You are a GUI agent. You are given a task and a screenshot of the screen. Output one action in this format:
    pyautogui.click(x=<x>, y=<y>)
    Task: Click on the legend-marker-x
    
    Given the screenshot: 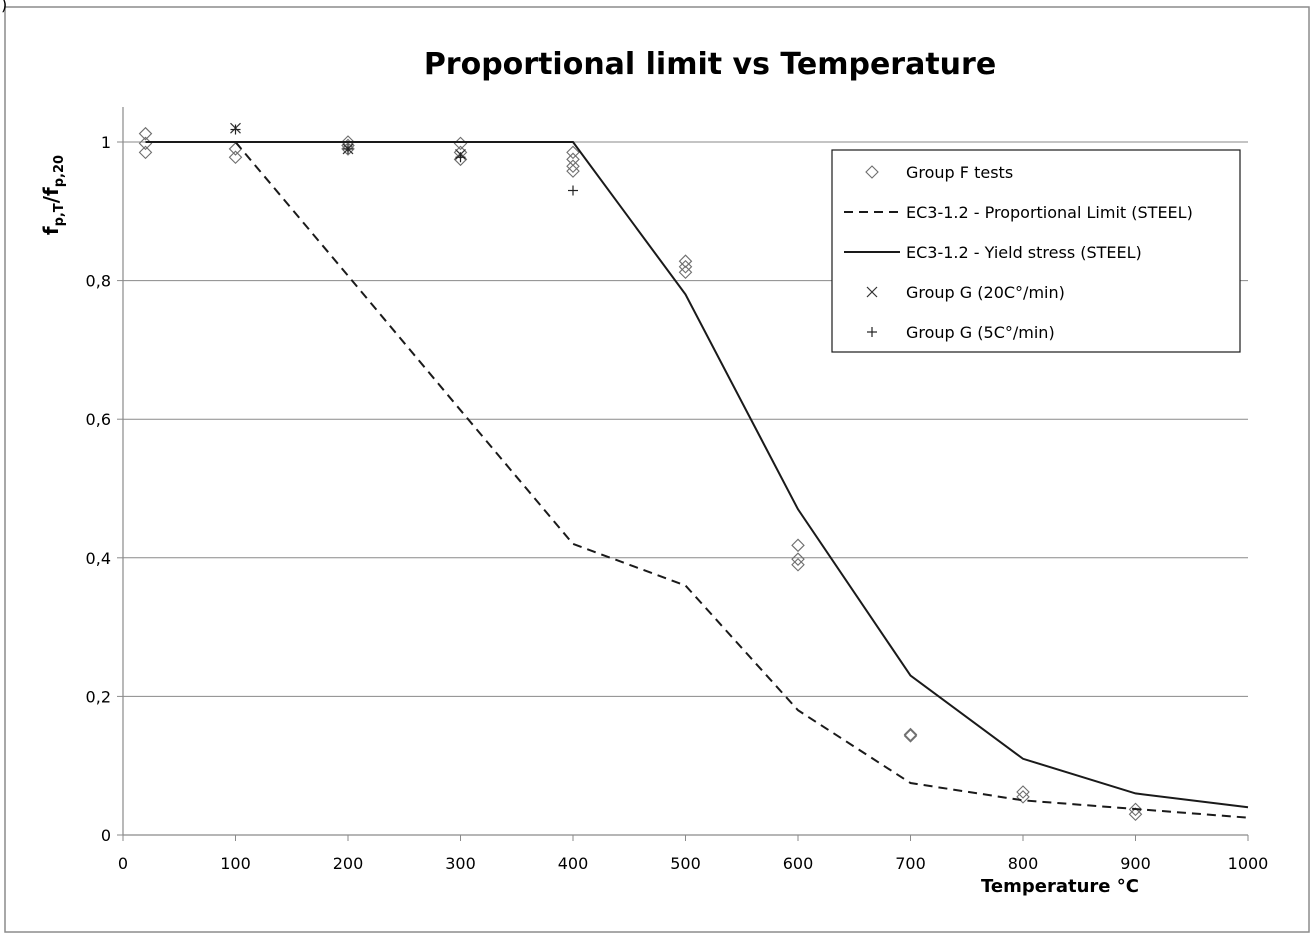 What is the action you would take?
    pyautogui.click(x=872, y=292)
    